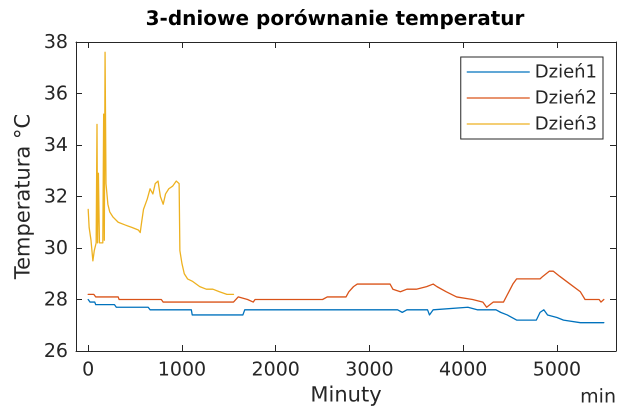  Describe the element at coordinates (56, 351) in the screenshot. I see `y-tick-label: 26` at that location.